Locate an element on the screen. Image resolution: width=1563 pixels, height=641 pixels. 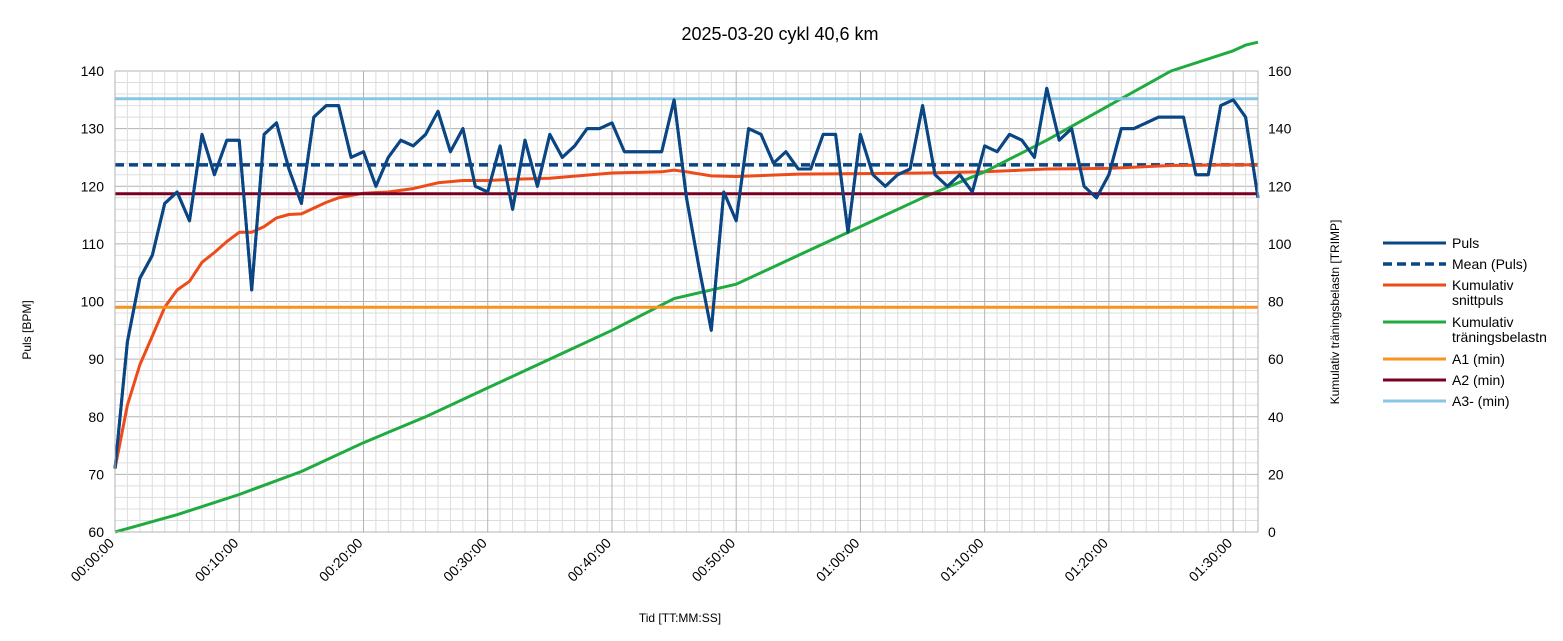
x-tick-label: 00:00:00 is located at coordinates (92, 560).